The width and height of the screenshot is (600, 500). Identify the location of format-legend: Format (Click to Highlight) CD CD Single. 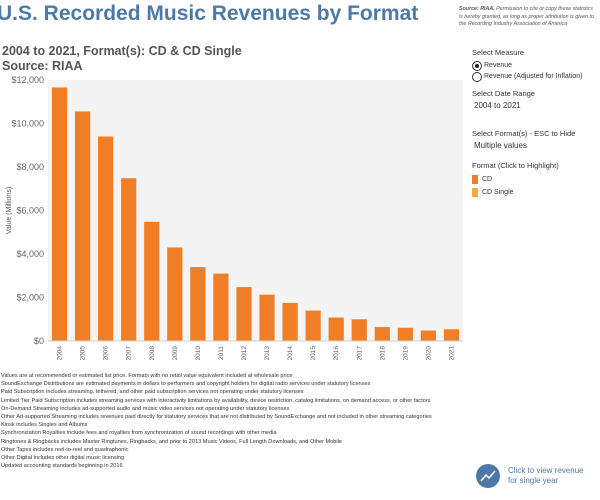
(535, 180).